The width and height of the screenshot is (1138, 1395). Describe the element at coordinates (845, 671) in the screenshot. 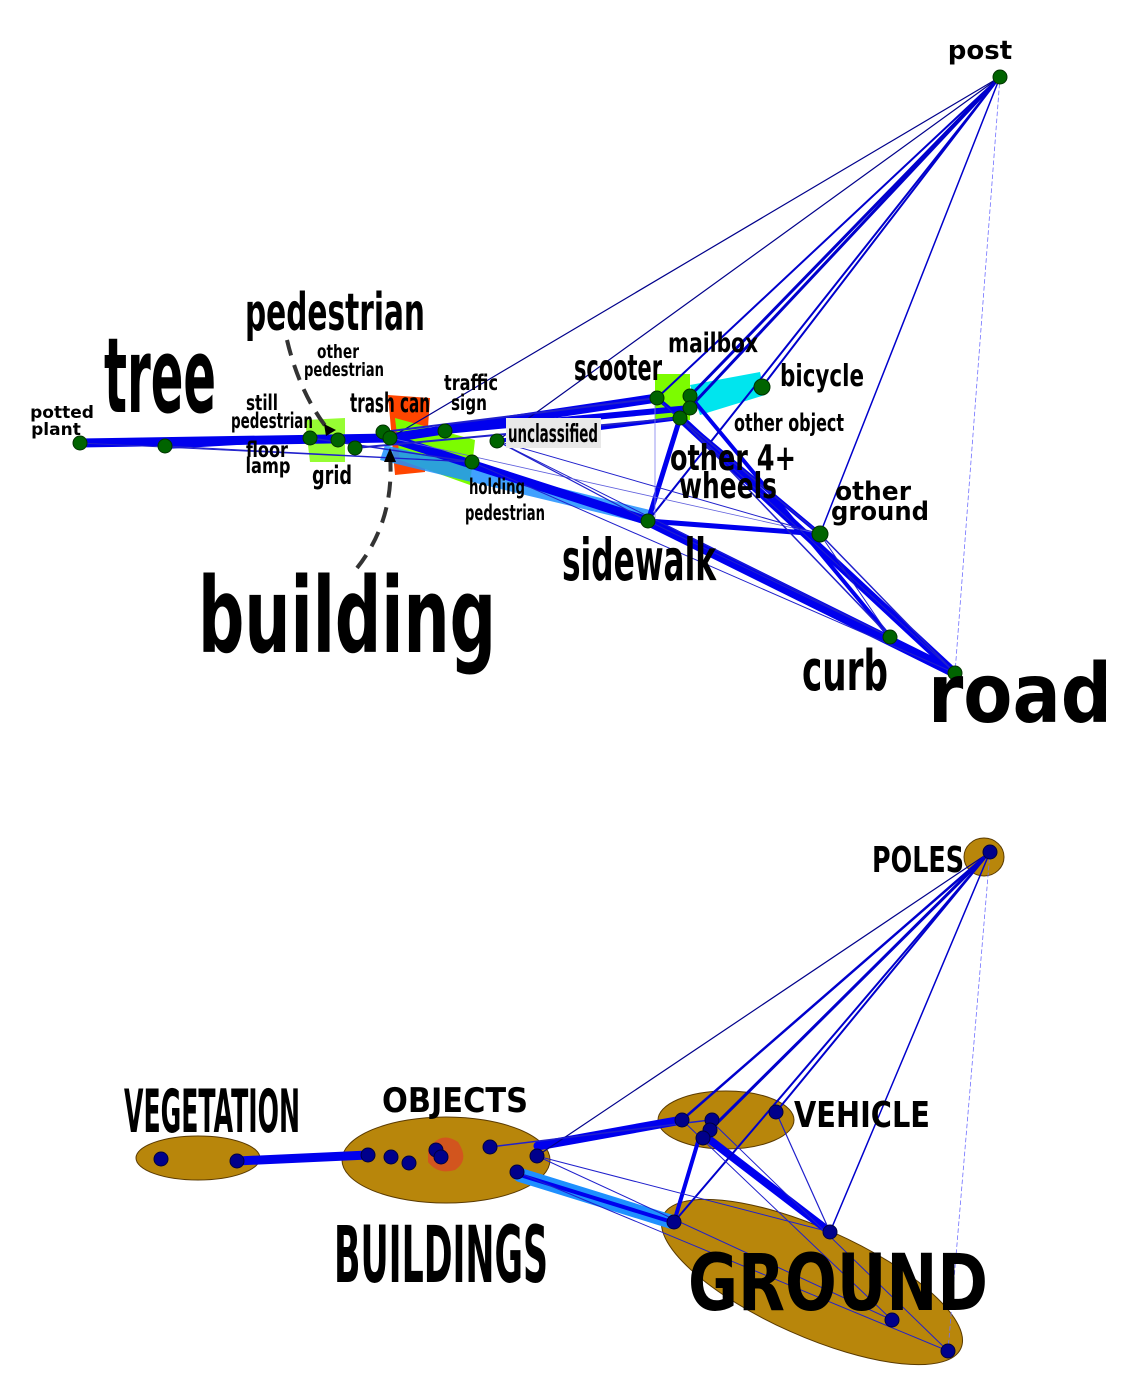

I see `label-curb: curb` at that location.